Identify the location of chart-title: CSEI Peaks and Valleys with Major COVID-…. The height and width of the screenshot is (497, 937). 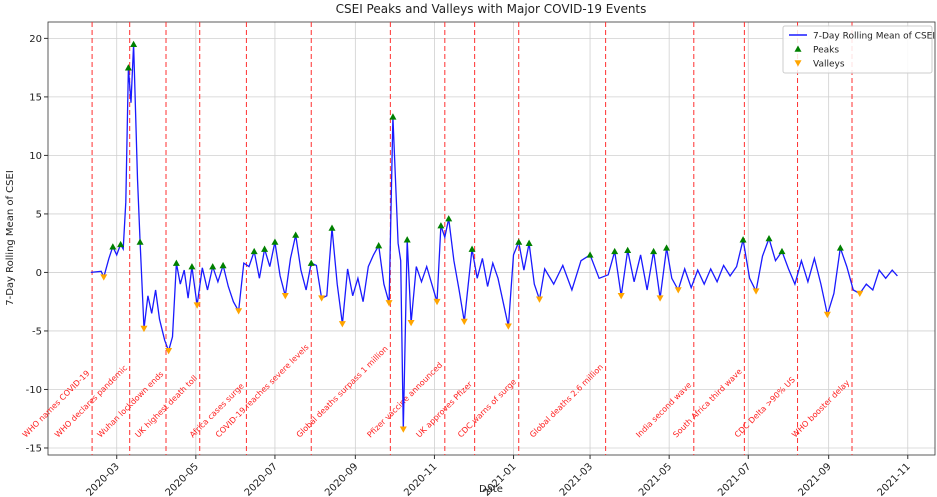
(491, 9).